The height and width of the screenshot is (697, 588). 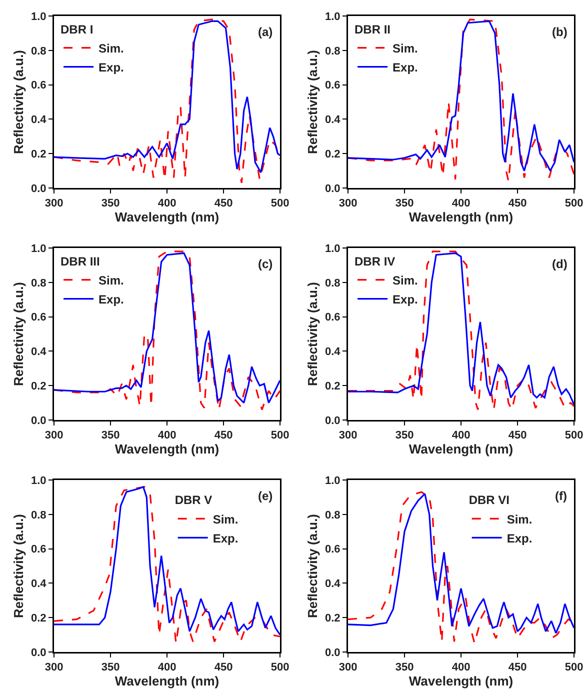 What do you see at coordinates (265, 32) in the screenshot?
I see `annotation: (a)` at bounding box center [265, 32].